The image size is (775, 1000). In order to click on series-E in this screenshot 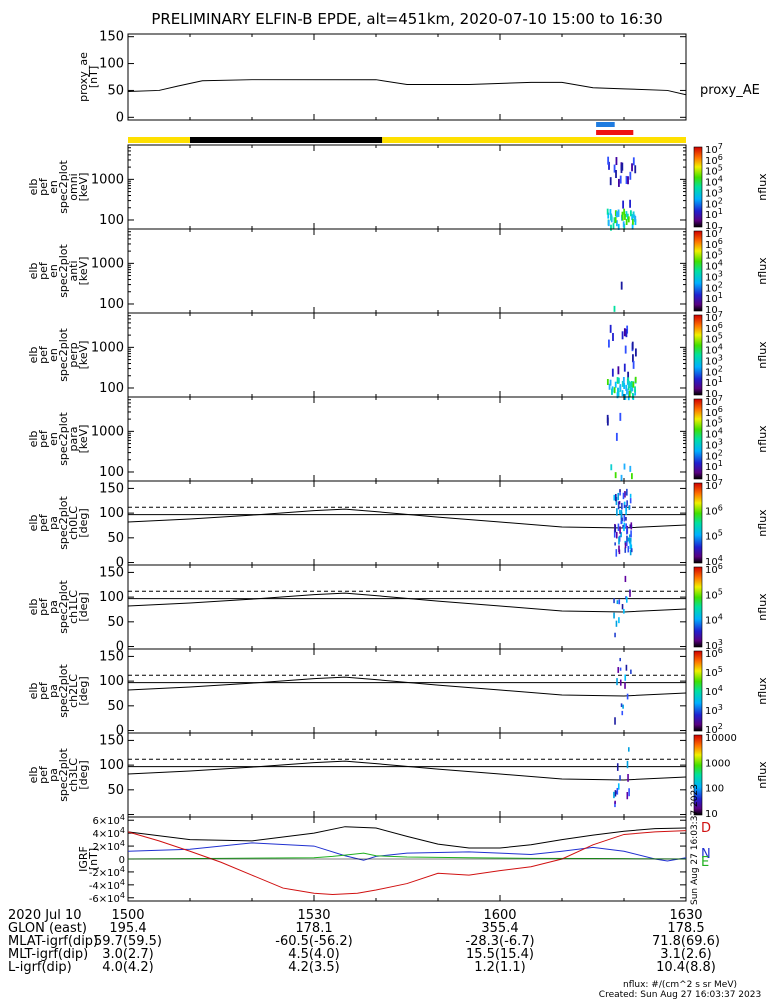, I will do `click(407, 856)`.